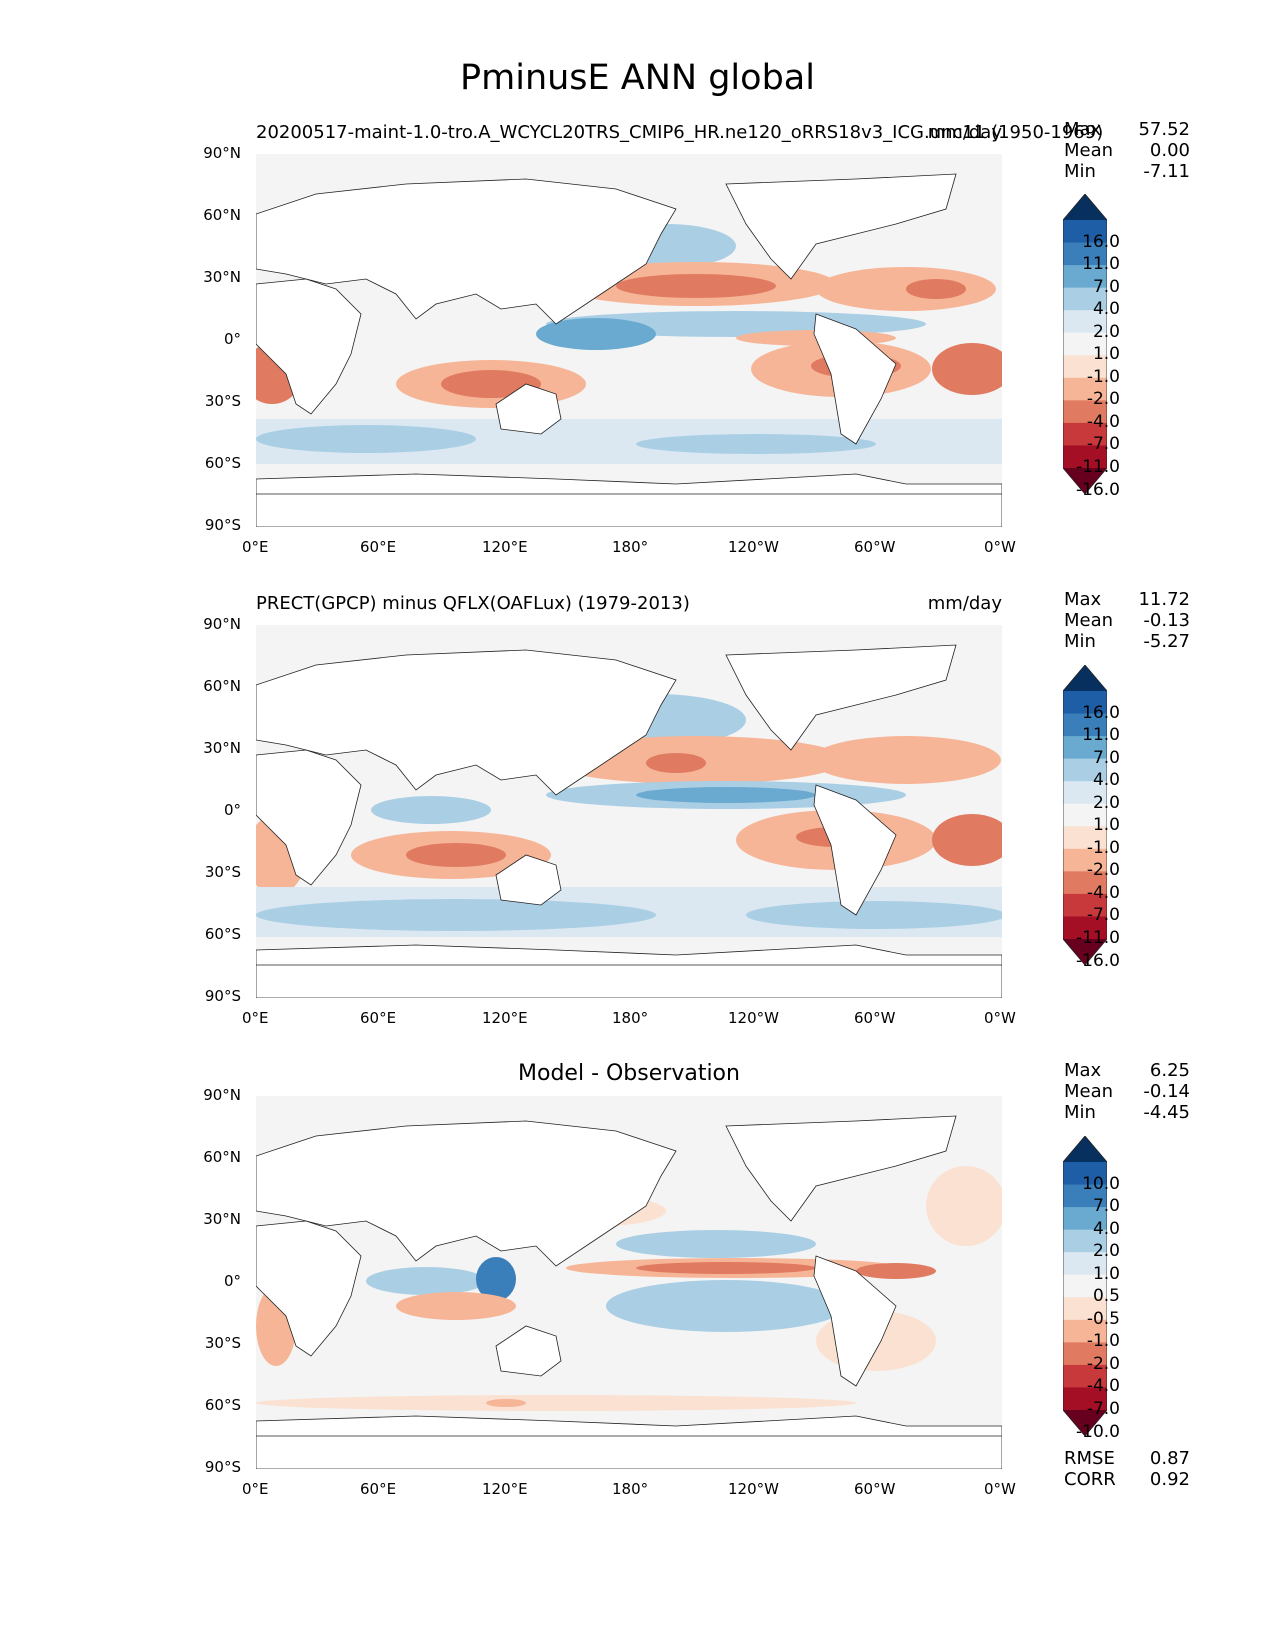 Image resolution: width=1275 pixels, height=1650 pixels. What do you see at coordinates (505, 1018) in the screenshot?
I see `panel2-xtick-2: 120°E` at bounding box center [505, 1018].